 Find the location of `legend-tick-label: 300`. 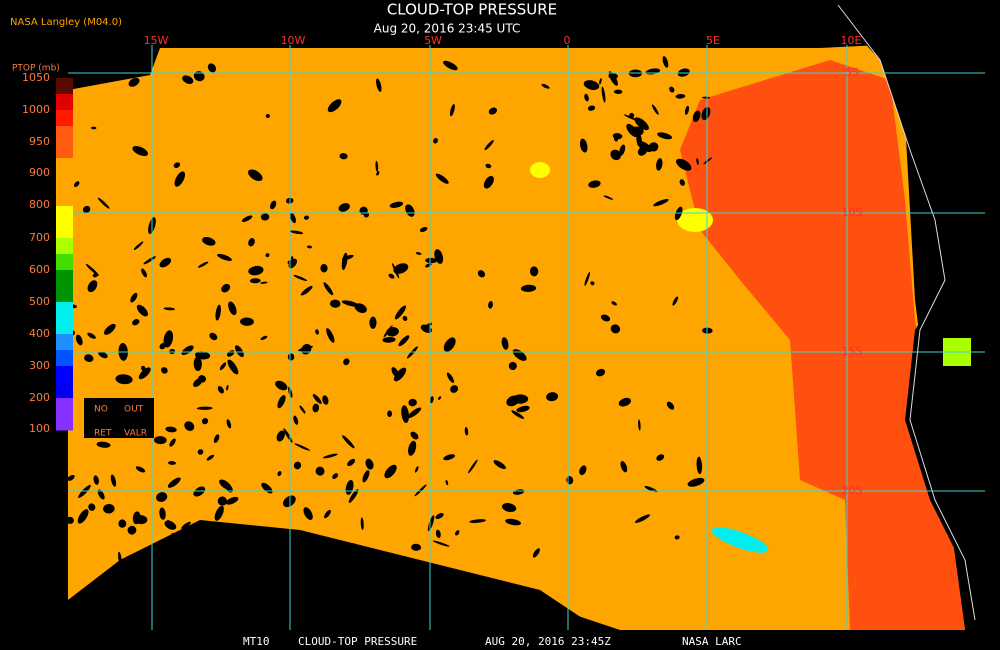

legend-tick-label: 300 is located at coordinates (39, 365).